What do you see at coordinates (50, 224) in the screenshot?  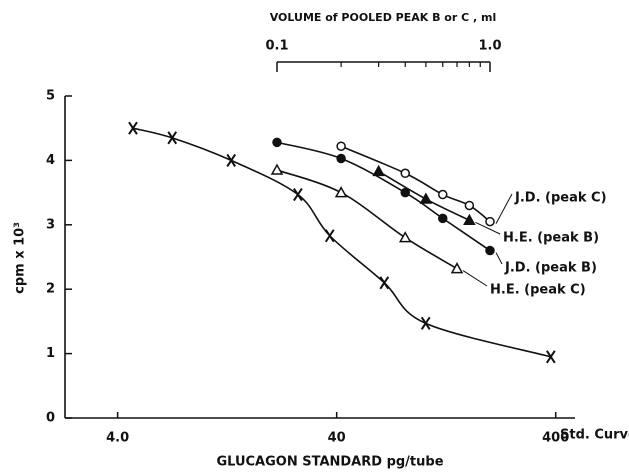 I see `y-tick-label: 3` at bounding box center [50, 224].